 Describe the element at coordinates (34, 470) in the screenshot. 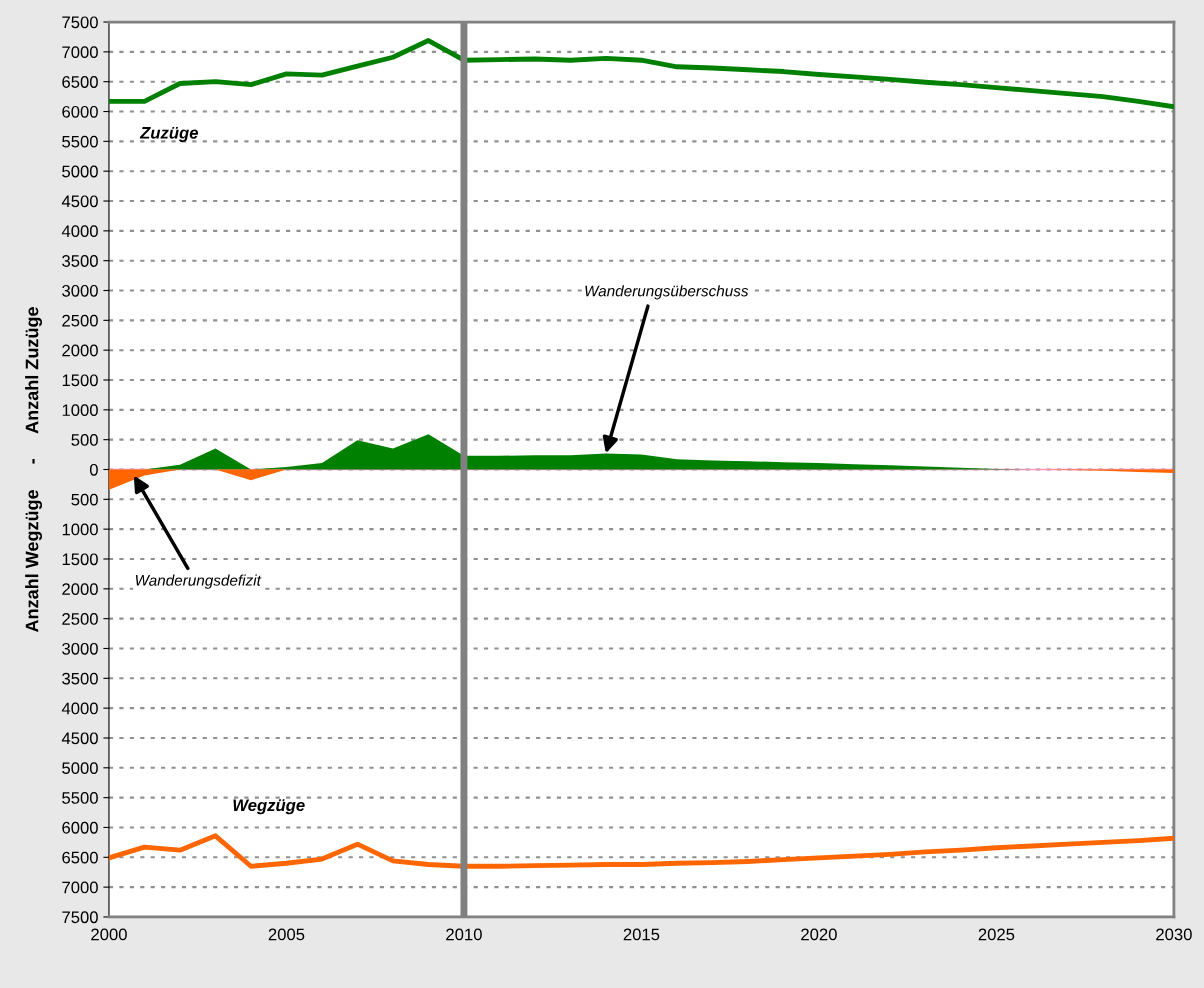

I see `y-axis-title: Anzahl Wegzüge - Anzahl Zuzüge` at that location.